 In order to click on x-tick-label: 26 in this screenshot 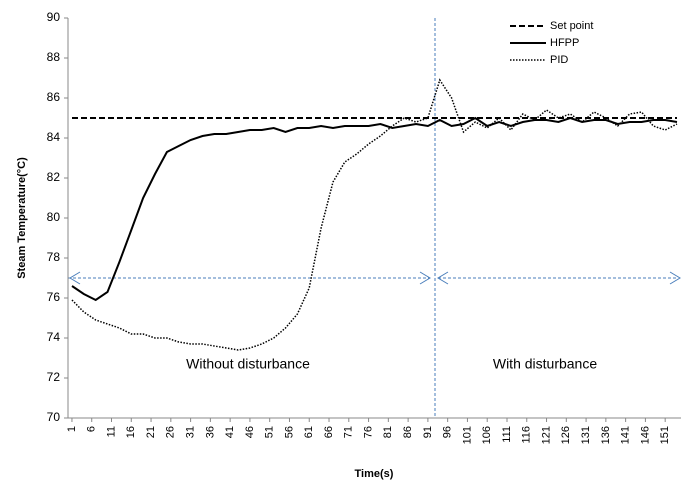, I will do `click(171, 432)`.